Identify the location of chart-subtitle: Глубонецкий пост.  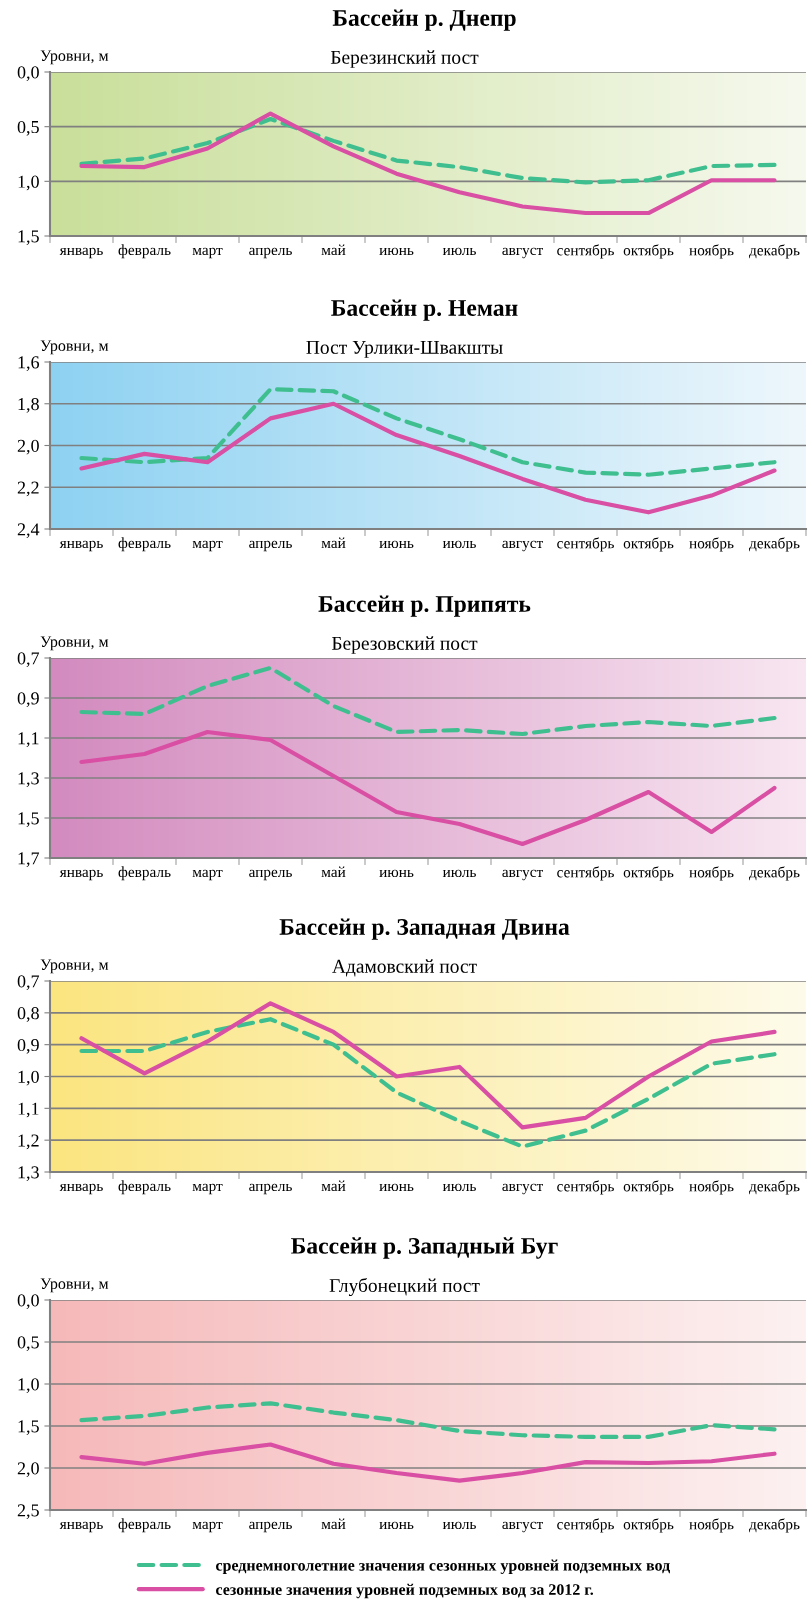
(404, 1287).